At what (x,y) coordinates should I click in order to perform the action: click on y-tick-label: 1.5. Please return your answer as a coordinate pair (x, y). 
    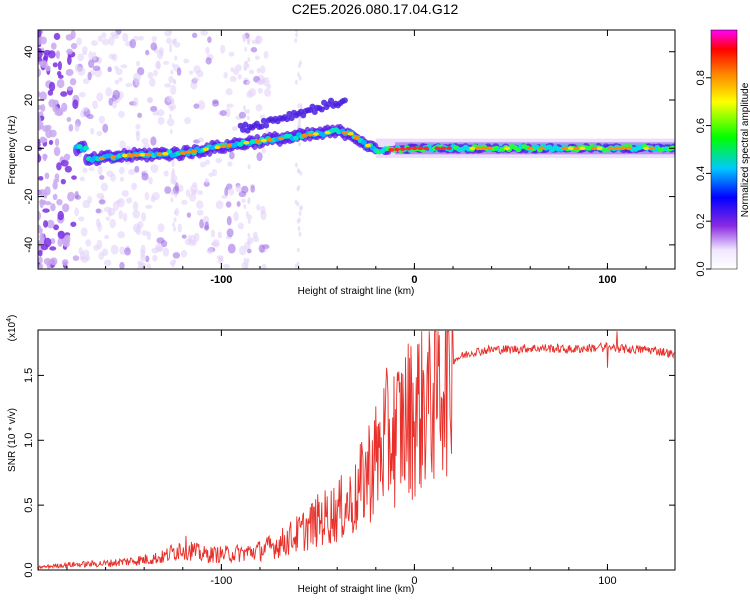
    Looking at the image, I should click on (29, 375).